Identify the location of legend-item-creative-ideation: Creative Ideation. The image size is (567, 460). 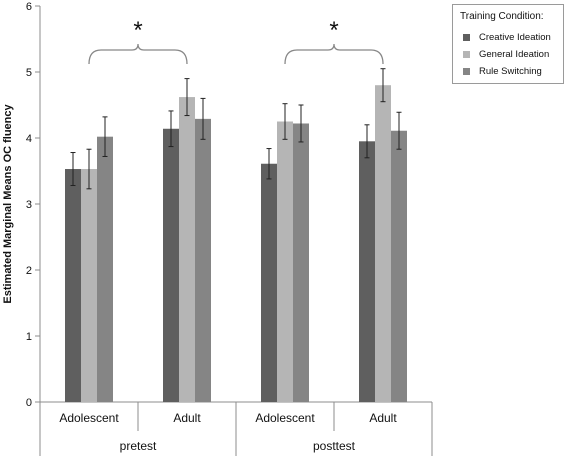
(507, 37).